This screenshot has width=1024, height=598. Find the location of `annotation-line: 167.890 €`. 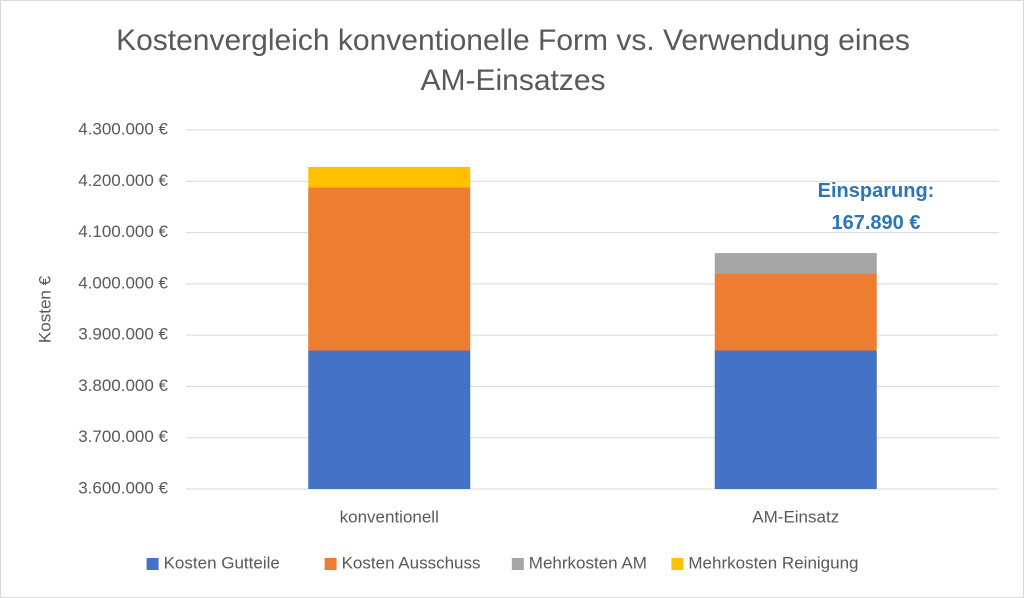

annotation-line: 167.890 € is located at coordinates (876, 223).